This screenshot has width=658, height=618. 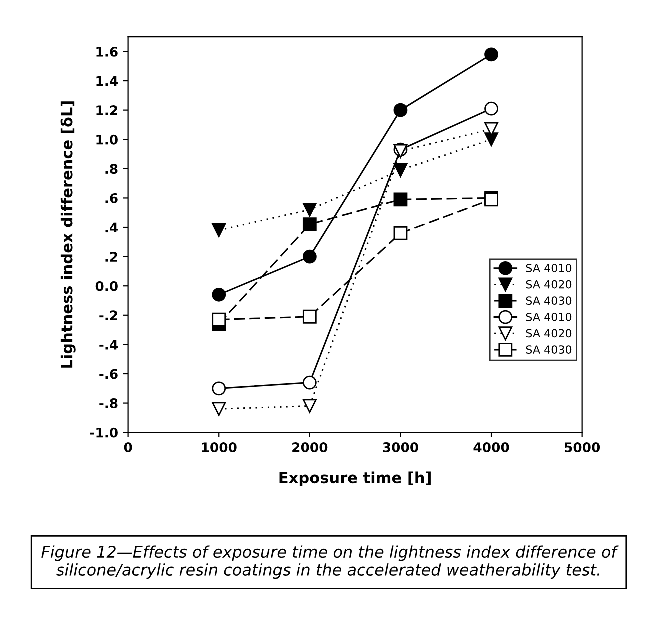 I want to click on y-tick-label: 1.4, so click(x=107, y=81).